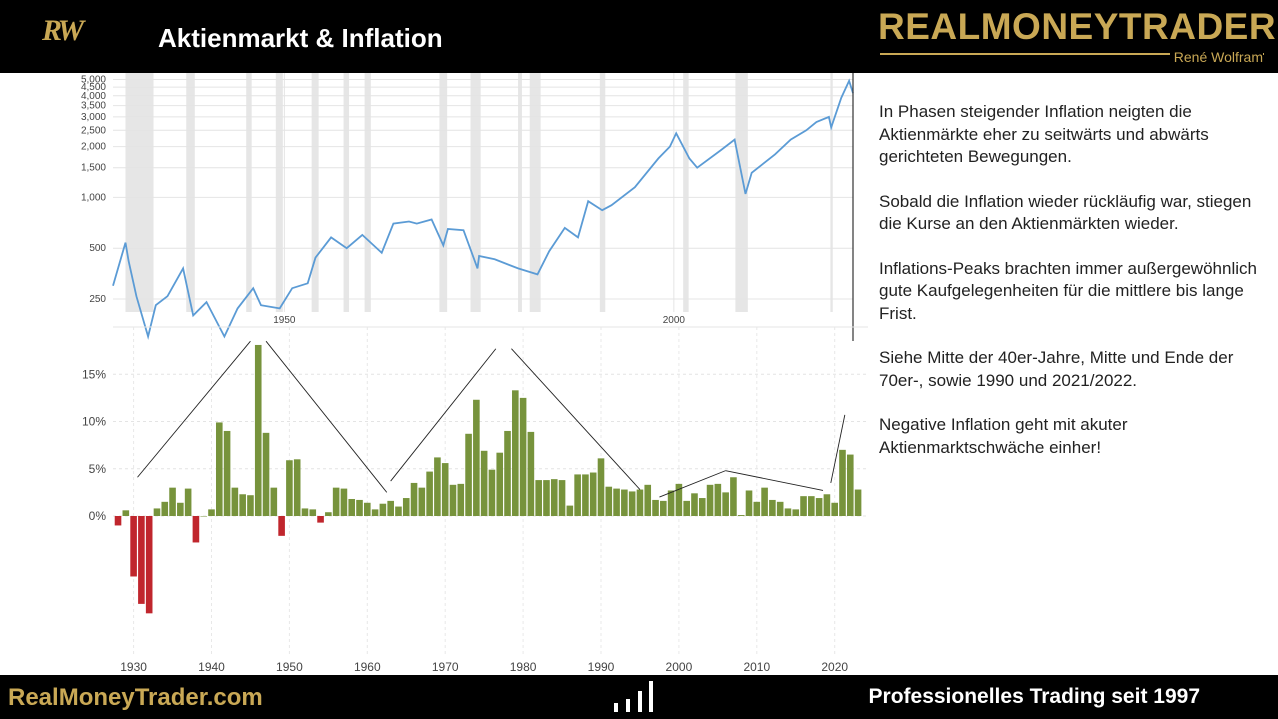  What do you see at coordinates (98, 469) in the screenshot?
I see `inflation-y-tick-label: 5%` at bounding box center [98, 469].